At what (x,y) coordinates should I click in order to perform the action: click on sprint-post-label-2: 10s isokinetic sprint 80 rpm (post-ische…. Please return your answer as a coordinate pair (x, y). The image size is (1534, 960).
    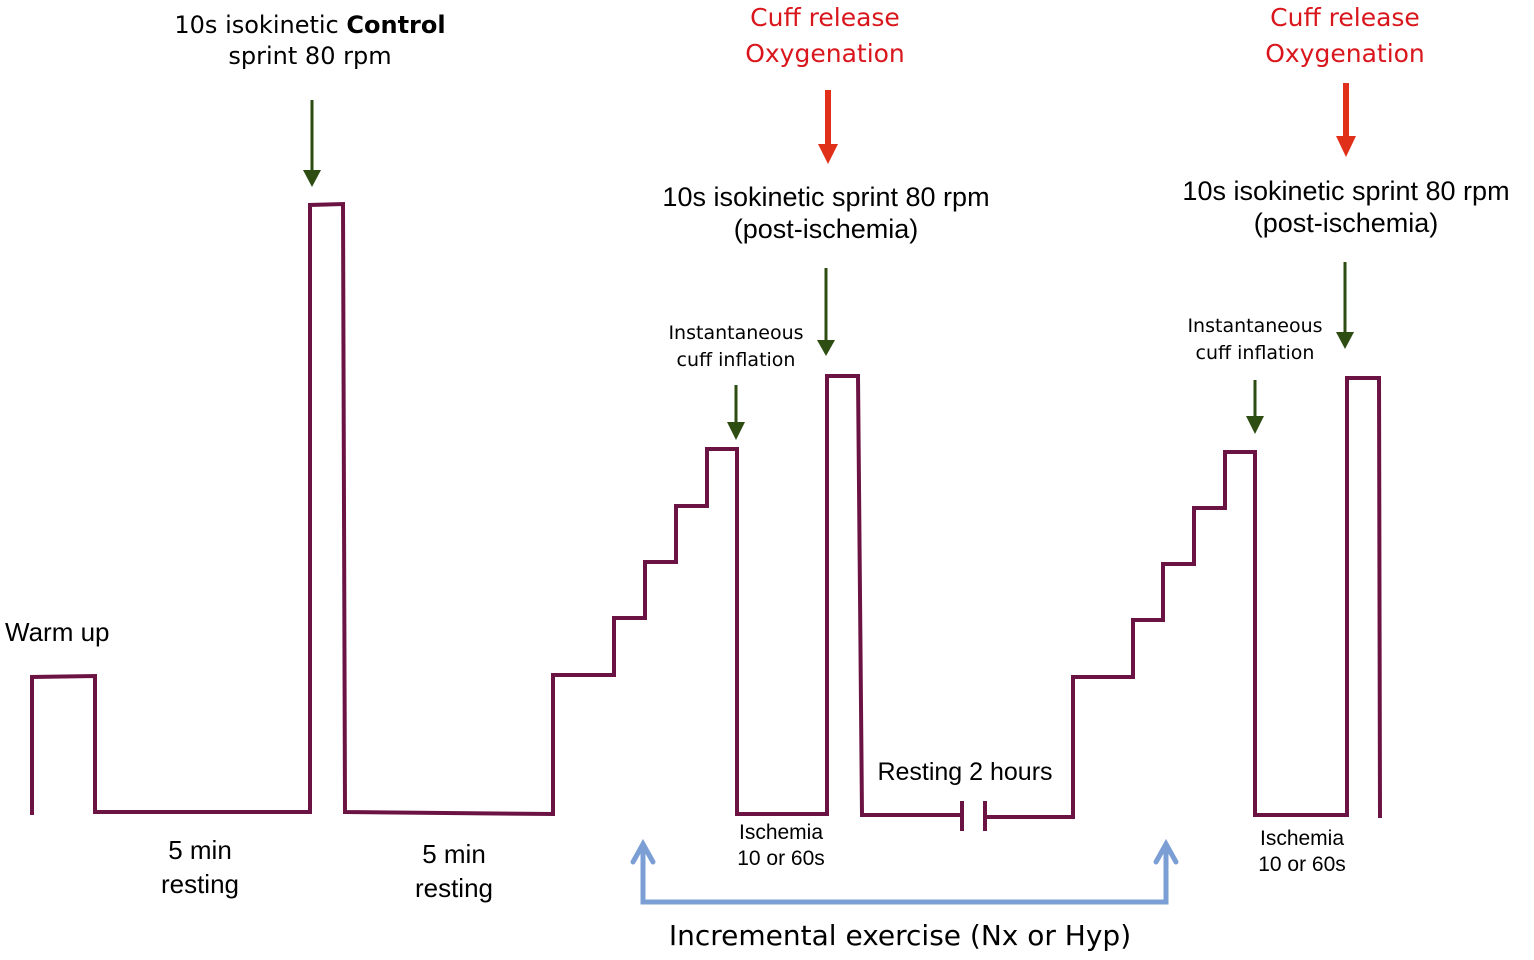
    Looking at the image, I should click on (1340, 207).